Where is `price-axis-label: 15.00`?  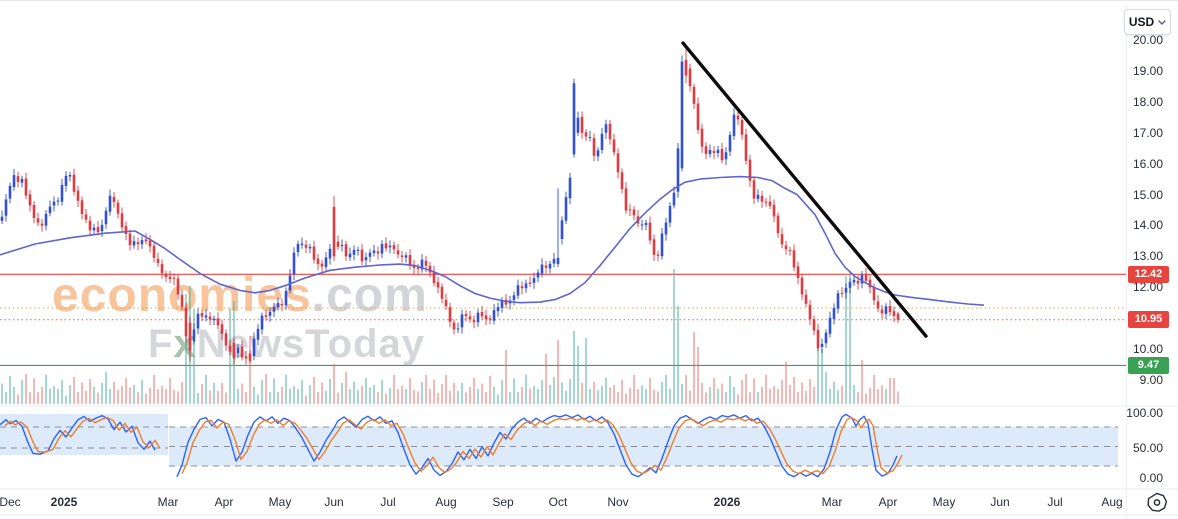
price-axis-label: 15.00 is located at coordinates (1147, 194).